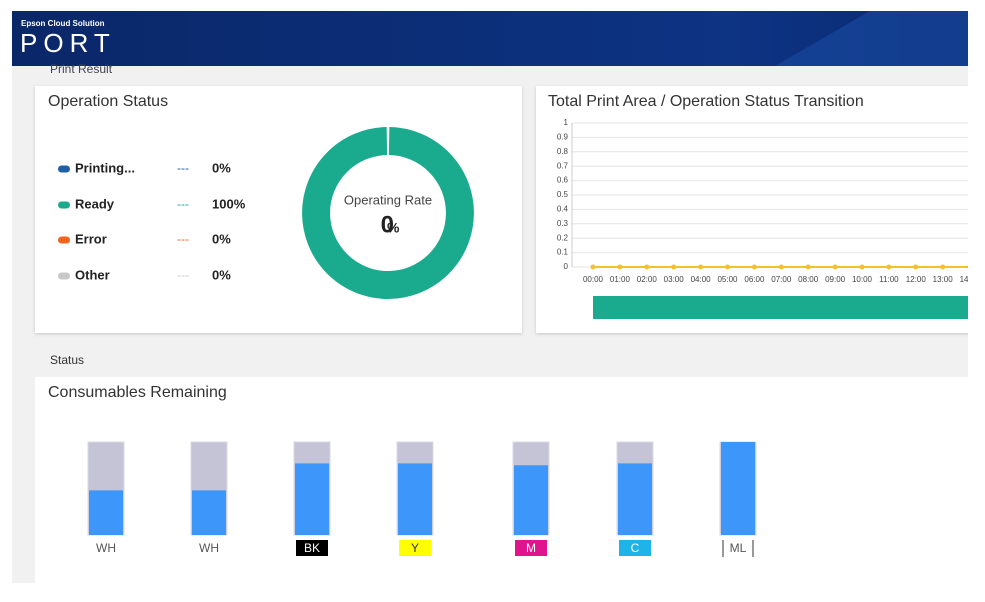 Image resolution: width=985 pixels, height=602 pixels. What do you see at coordinates (754, 279) in the screenshot?
I see `x-tick-label: 06:00` at bounding box center [754, 279].